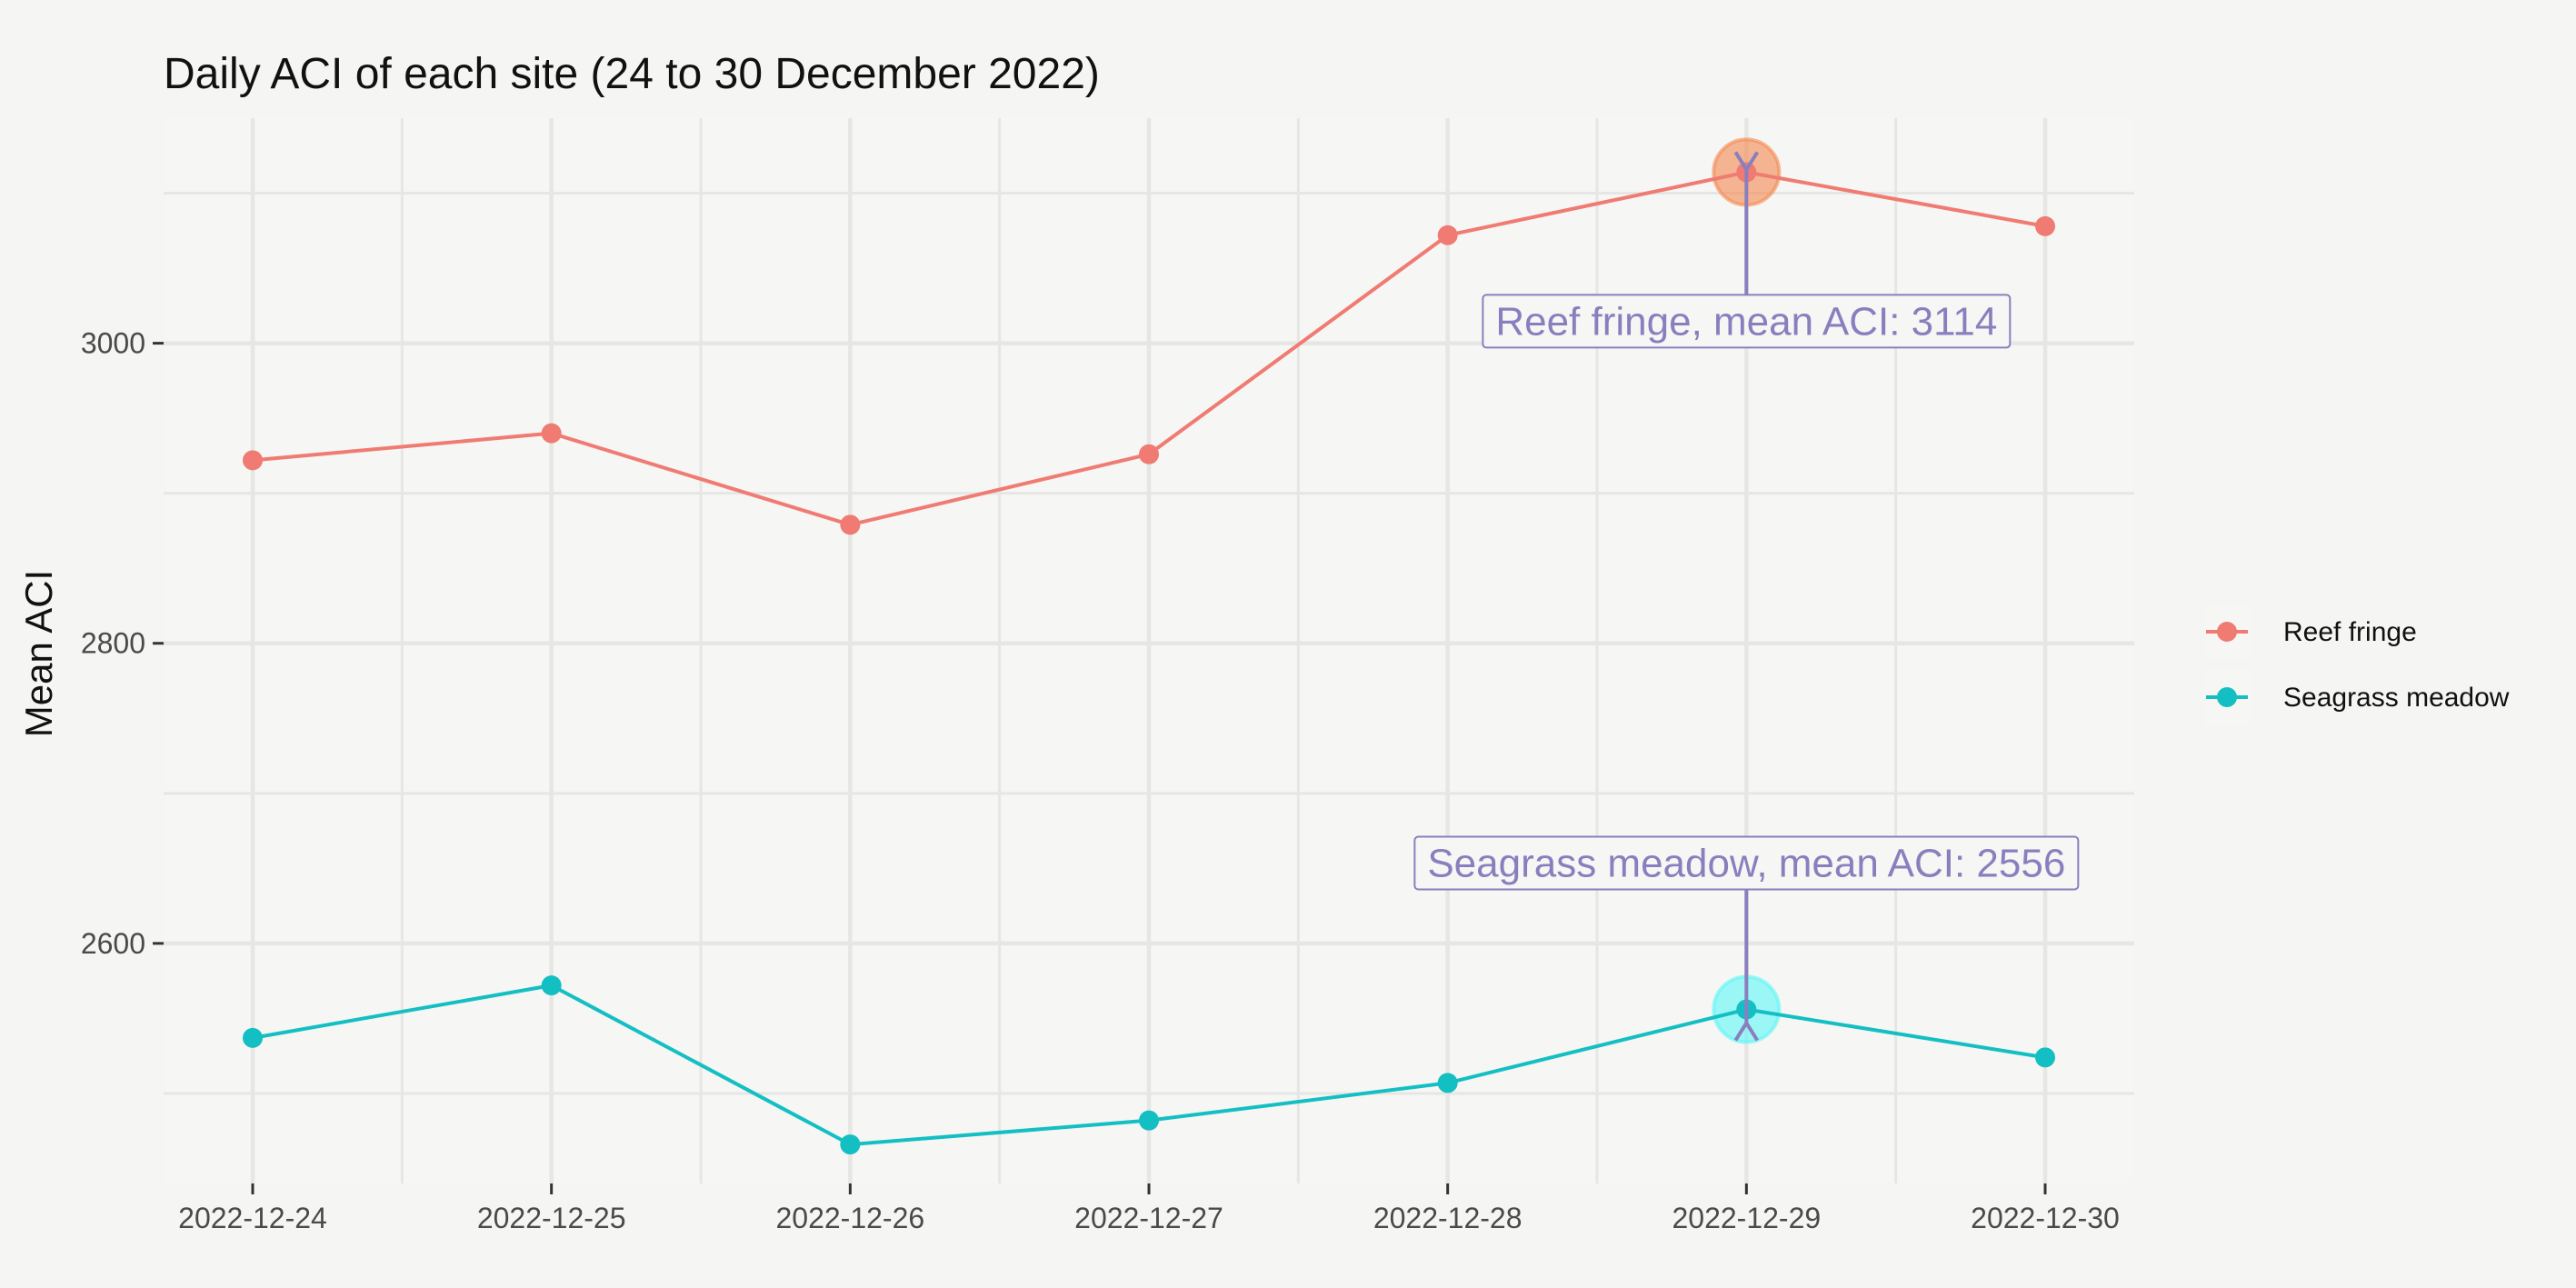  I want to click on y-tick-label: 3000, so click(113, 343).